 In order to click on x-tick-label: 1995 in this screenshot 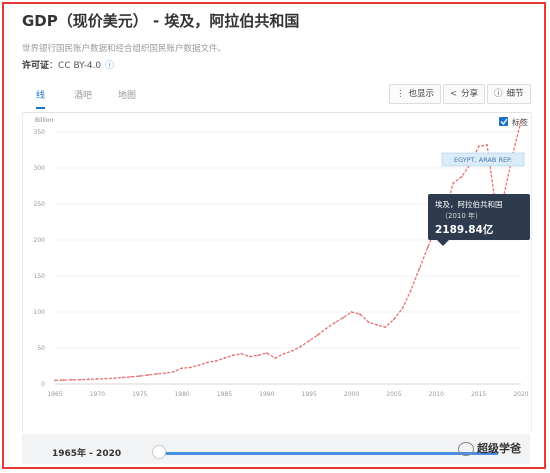, I will do `click(309, 394)`.